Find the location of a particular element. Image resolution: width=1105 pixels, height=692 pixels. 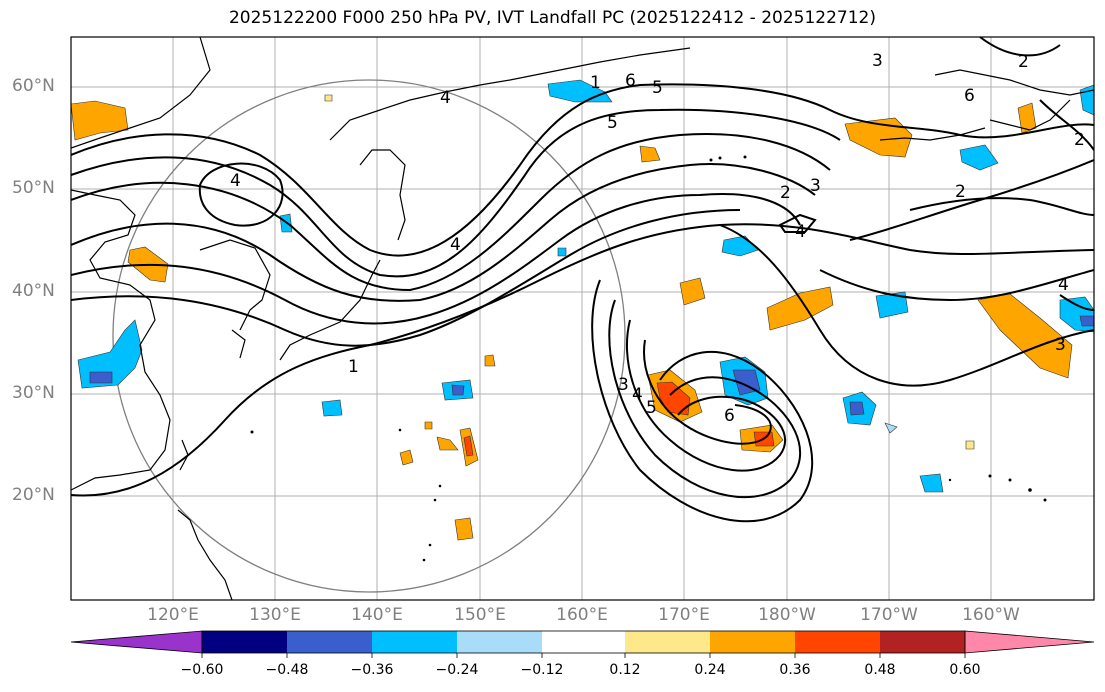

lon-label-150e: 150°E is located at coordinates (480, 615).